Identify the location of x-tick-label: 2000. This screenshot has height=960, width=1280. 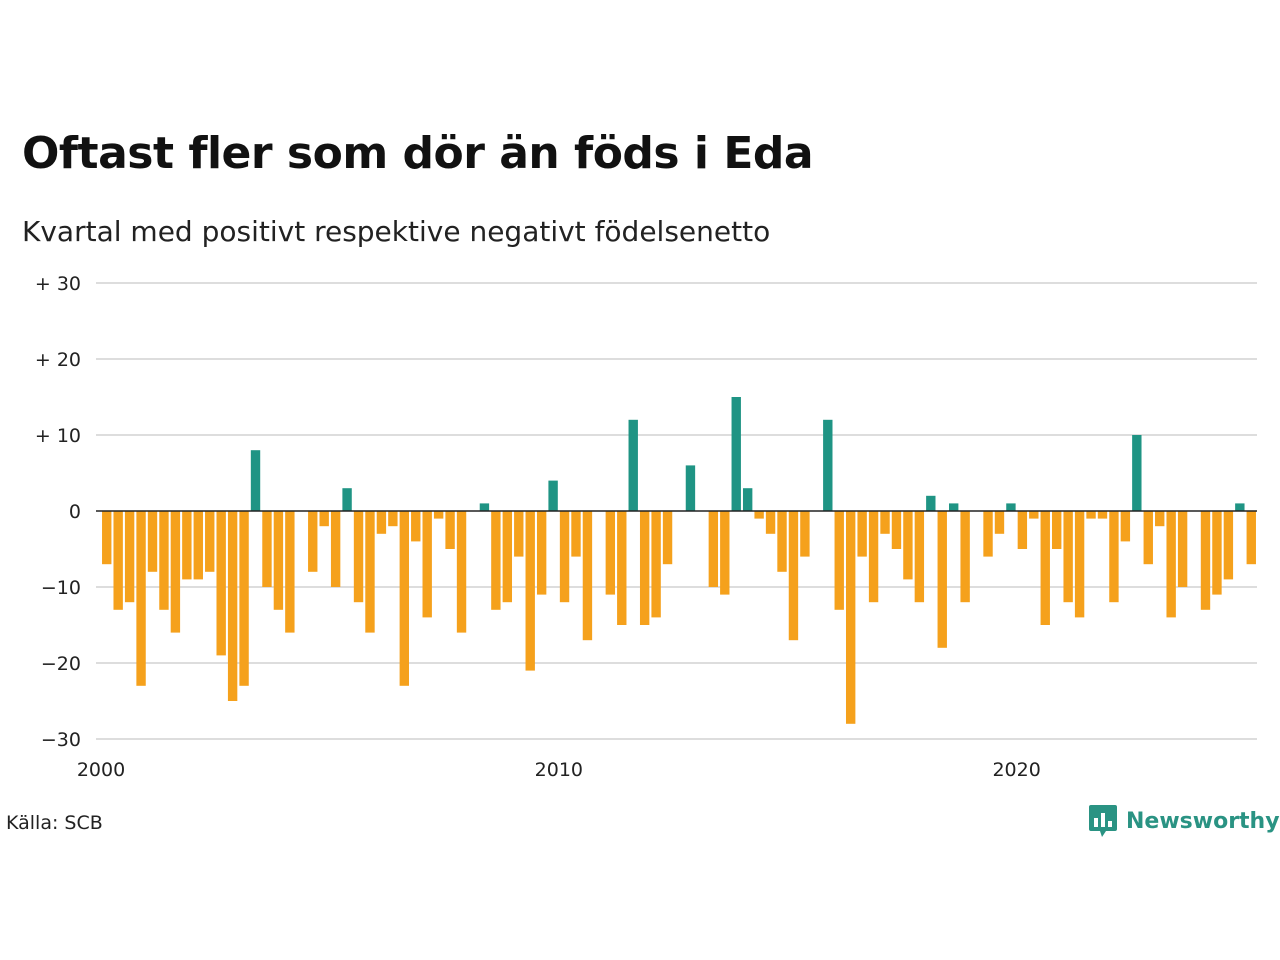
(101, 770).